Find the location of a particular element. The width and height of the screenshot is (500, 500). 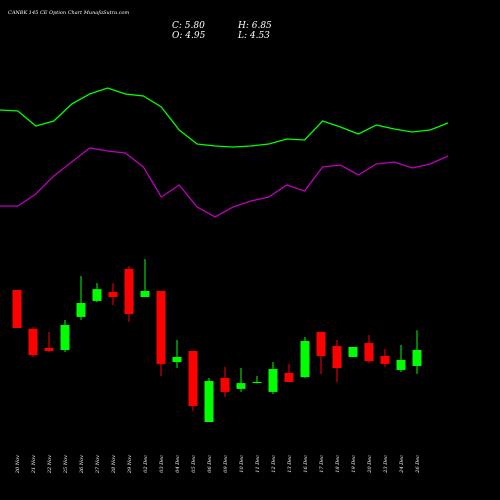

x-tick-label: 28 Nov is located at coordinates (114, 464).